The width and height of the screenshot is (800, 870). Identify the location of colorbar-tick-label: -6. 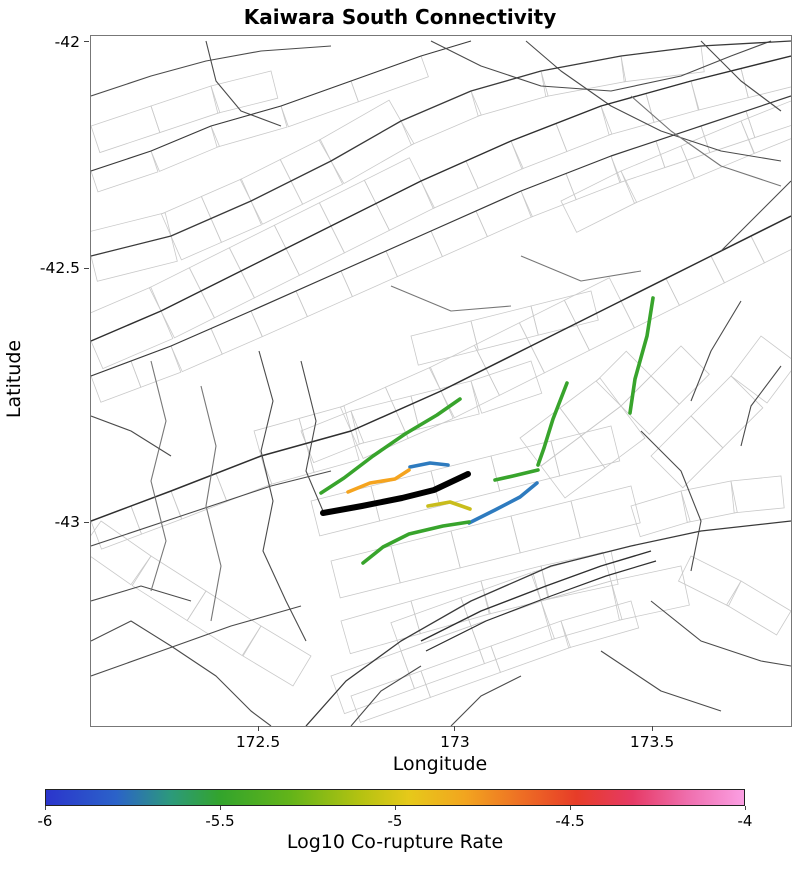
(45, 821).